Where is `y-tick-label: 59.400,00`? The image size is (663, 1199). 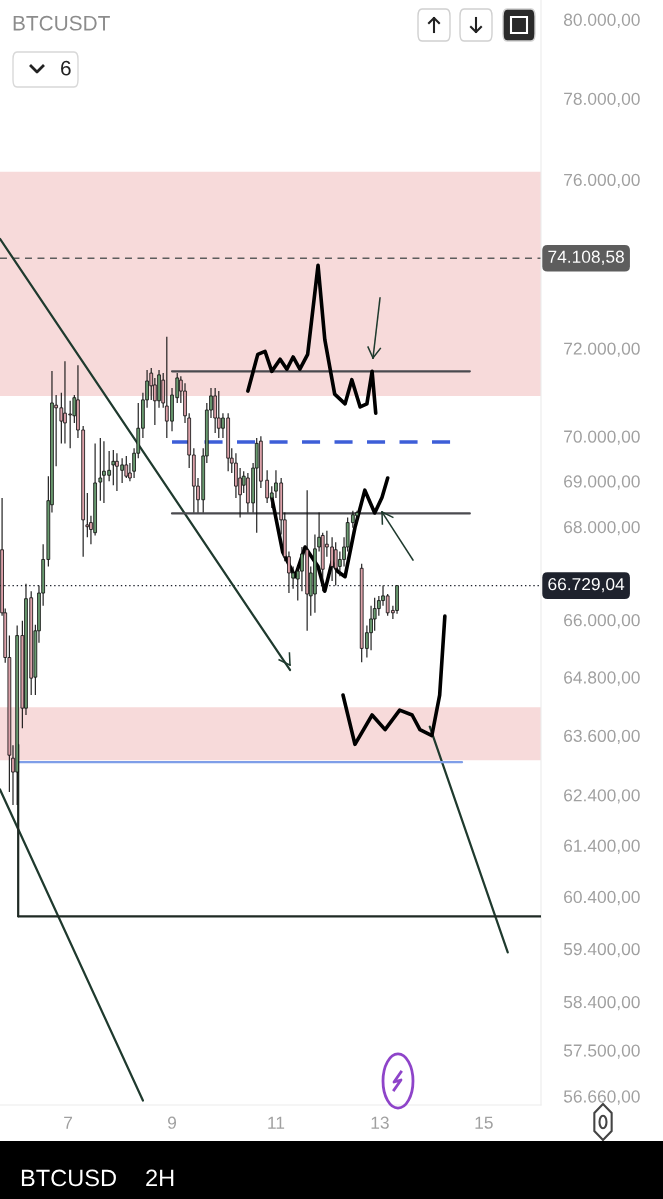 y-tick-label: 59.400,00 is located at coordinates (601, 950).